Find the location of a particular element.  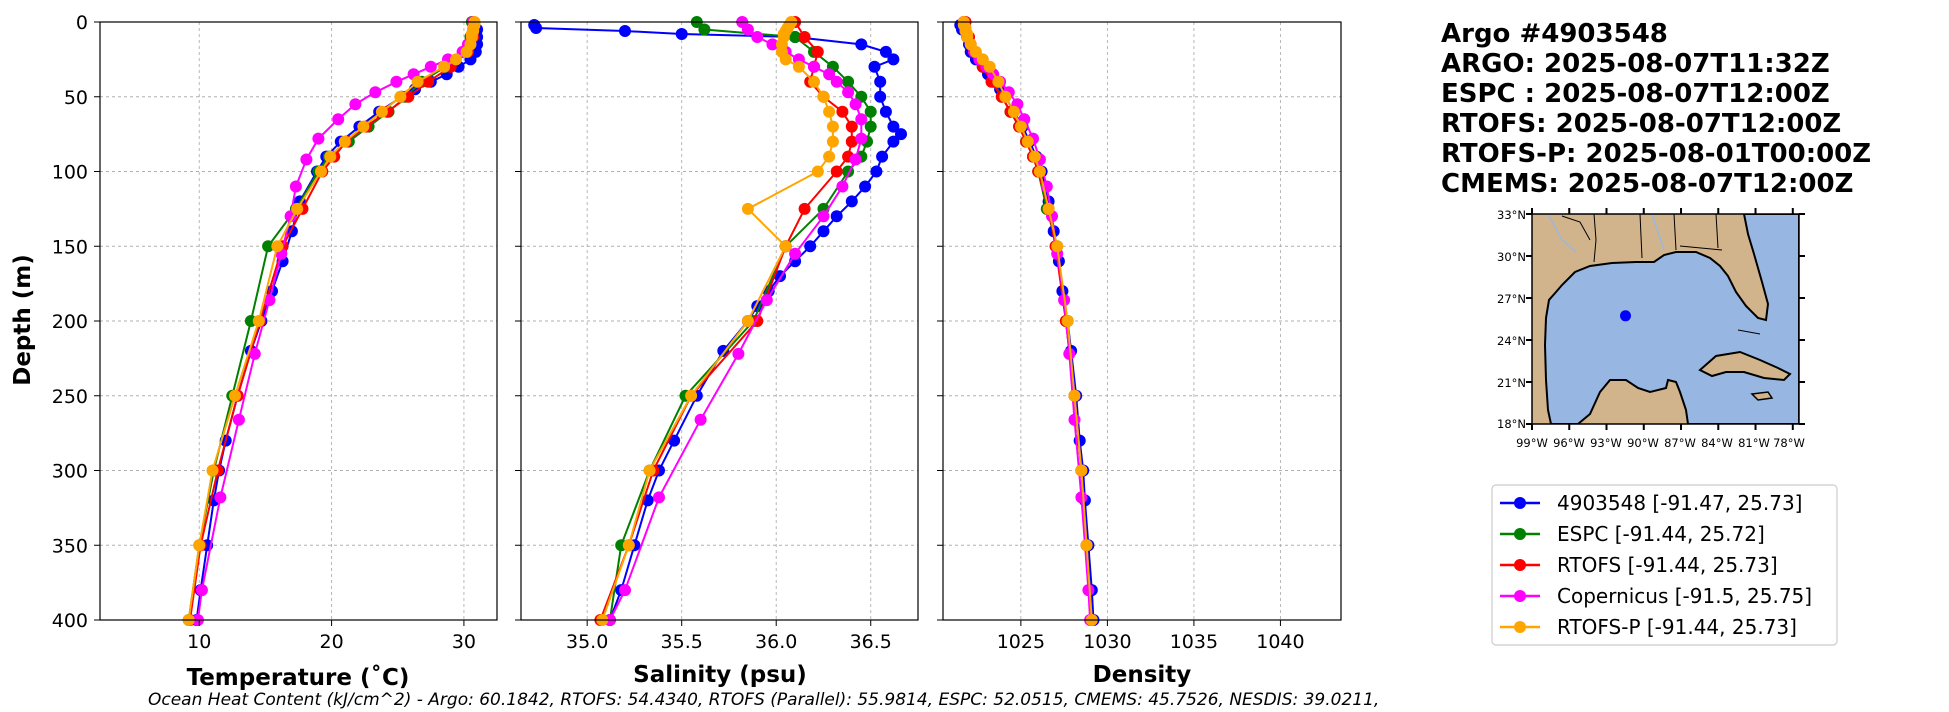

density-x-tick-label: 1035 is located at coordinates (1194, 642).